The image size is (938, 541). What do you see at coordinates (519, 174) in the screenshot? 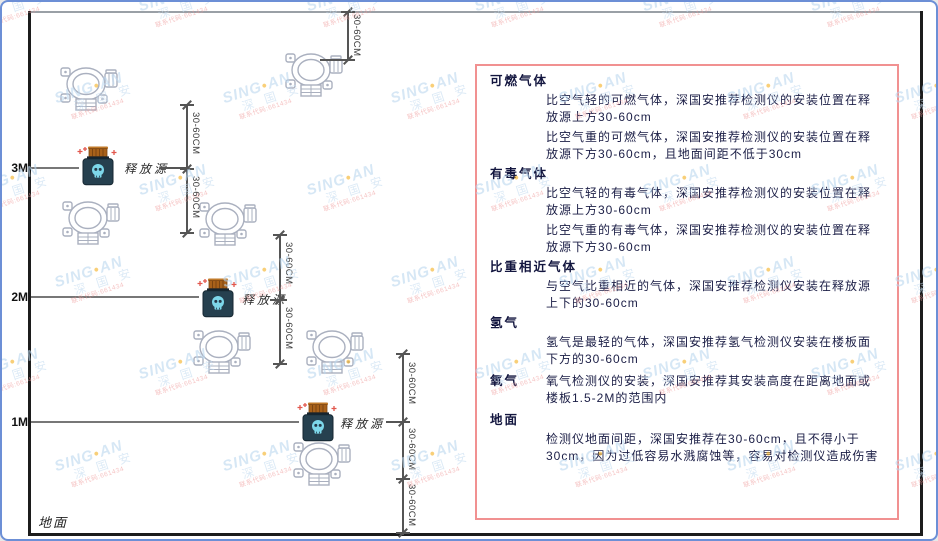
I see `section-heading: 有毒气体` at bounding box center [519, 174].